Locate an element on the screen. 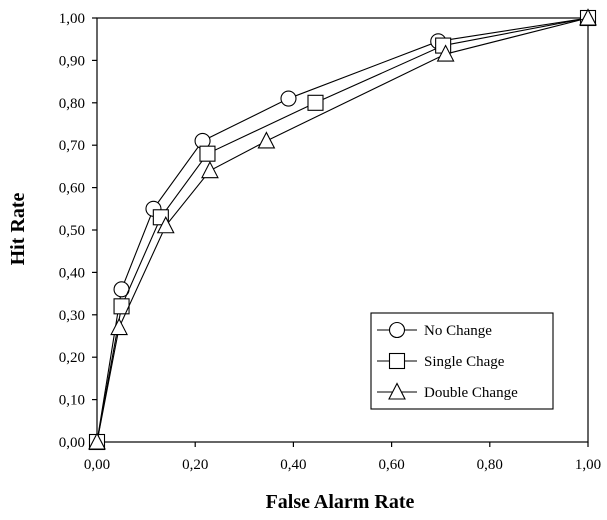 The width and height of the screenshot is (607, 520). legend-marker-square is located at coordinates (397, 361).